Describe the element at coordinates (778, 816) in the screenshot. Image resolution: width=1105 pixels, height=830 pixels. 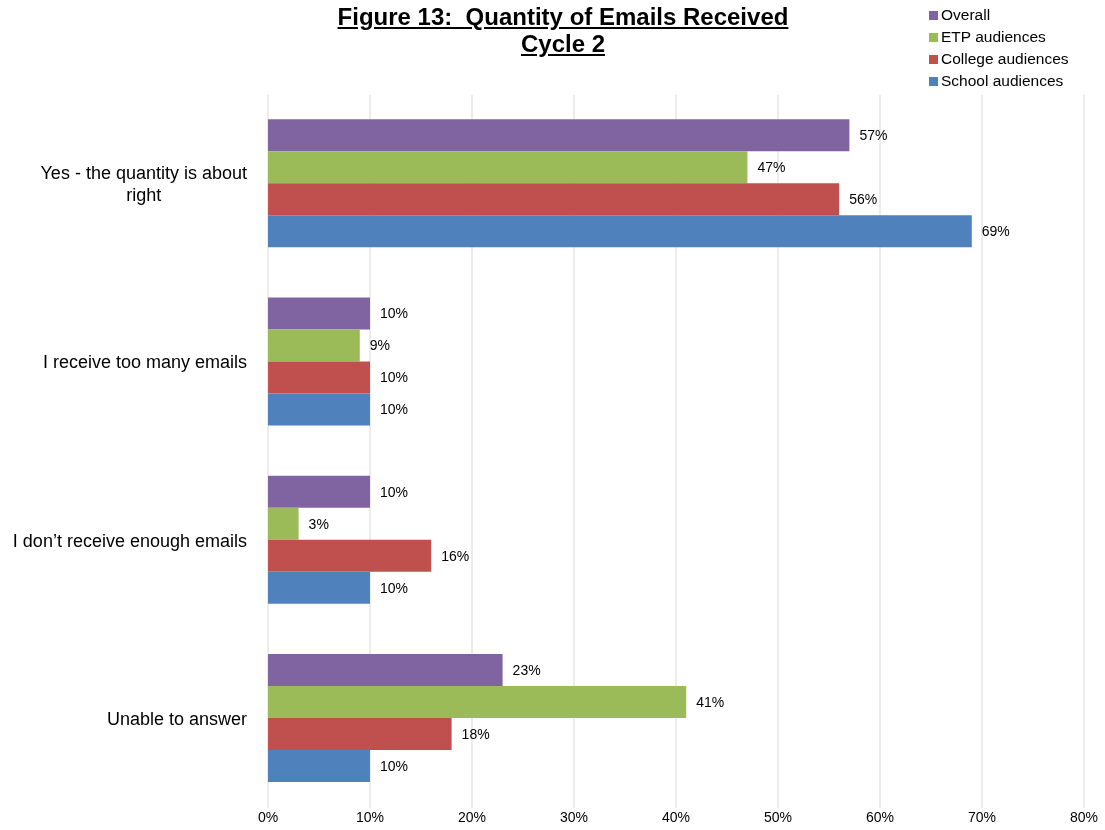
I see `x-tick-label: 50%` at that location.